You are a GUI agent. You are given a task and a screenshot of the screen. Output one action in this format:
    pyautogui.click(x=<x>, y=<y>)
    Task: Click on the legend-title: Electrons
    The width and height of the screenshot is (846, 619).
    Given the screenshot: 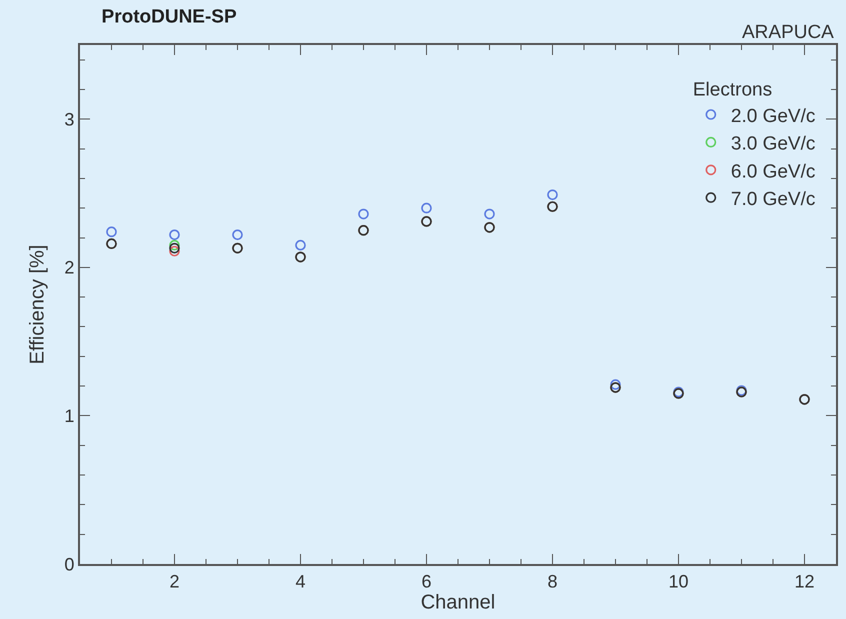 What is the action you would take?
    pyautogui.click(x=732, y=90)
    